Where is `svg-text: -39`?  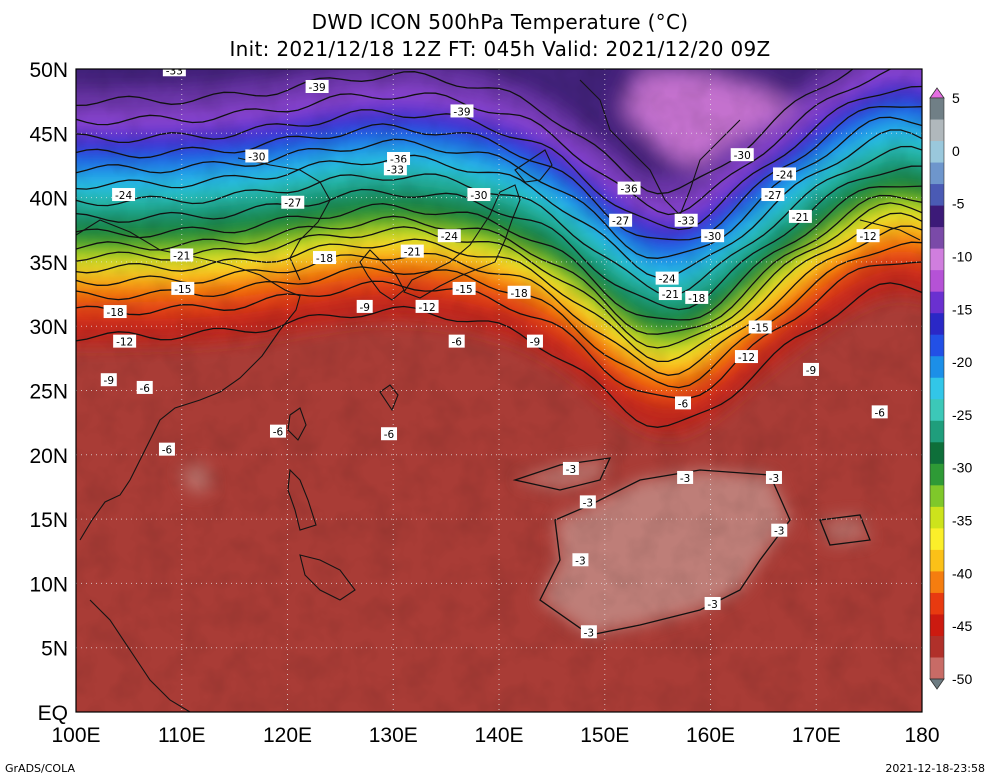
svg-text: -39 is located at coordinates (461, 112).